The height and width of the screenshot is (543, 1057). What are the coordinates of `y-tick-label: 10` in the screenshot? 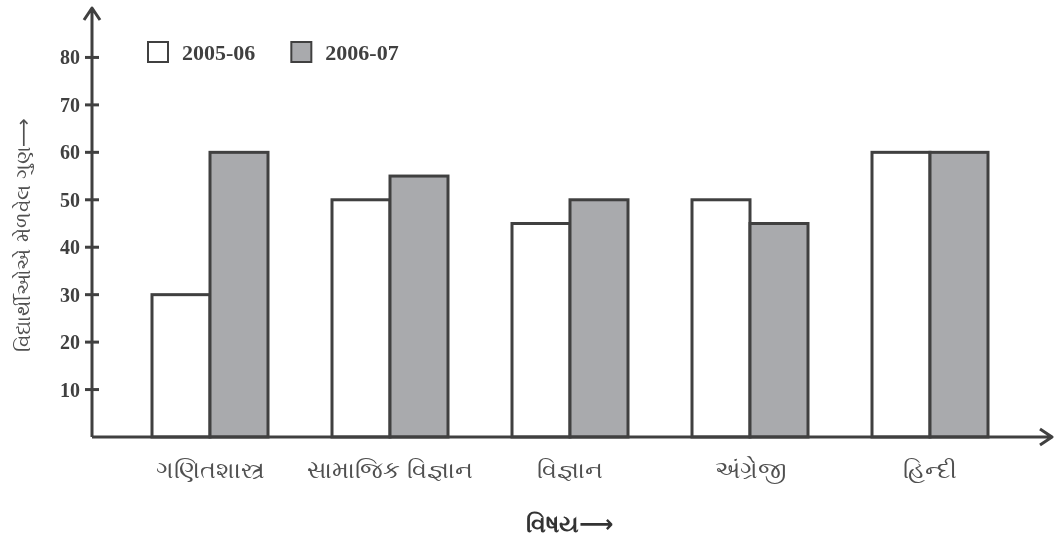 It's located at (70, 389).